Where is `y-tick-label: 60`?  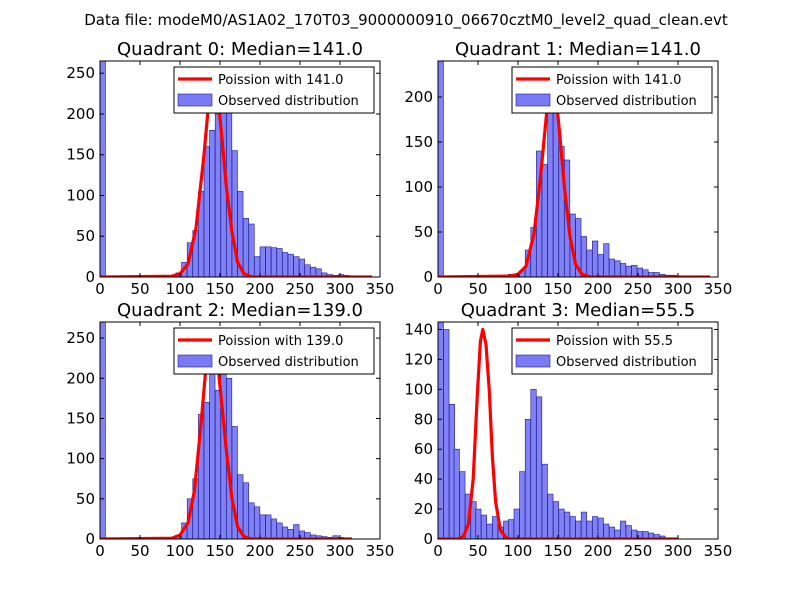 y-tick-label: 60 is located at coordinates (423, 449).